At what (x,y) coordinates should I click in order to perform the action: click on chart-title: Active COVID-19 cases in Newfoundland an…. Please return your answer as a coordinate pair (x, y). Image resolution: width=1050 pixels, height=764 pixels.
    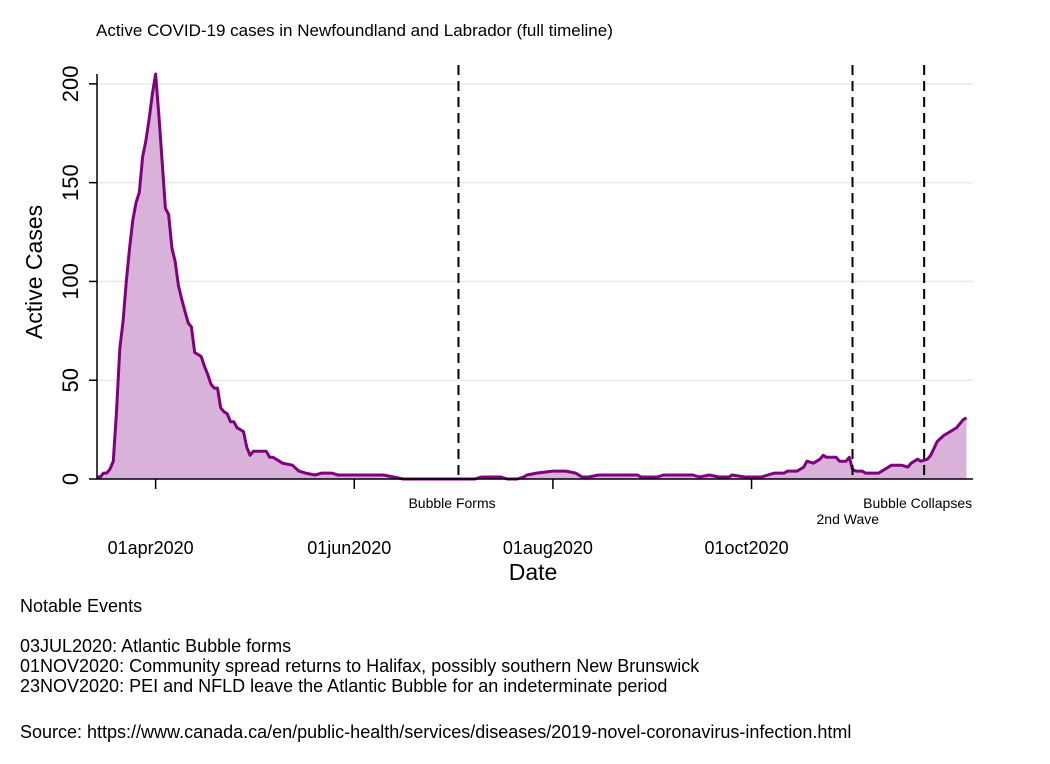
    Looking at the image, I should click on (354, 30).